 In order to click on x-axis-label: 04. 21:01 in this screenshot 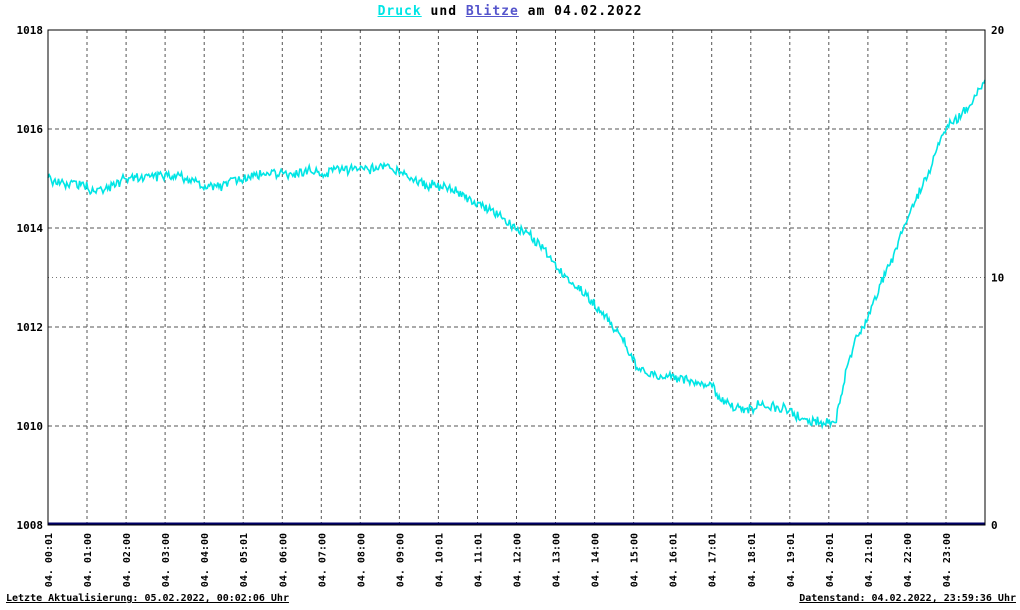, I will do `click(869, 560)`.